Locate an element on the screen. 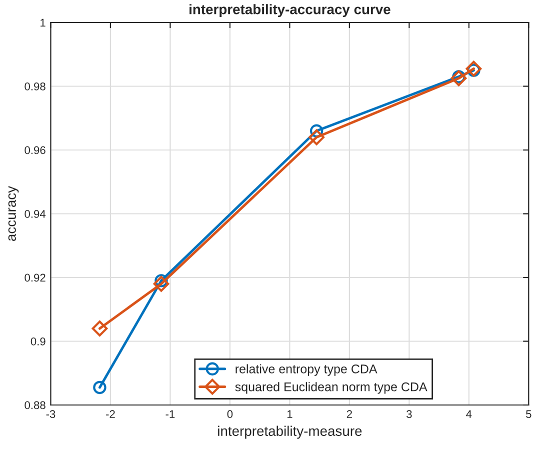 Image resolution: width=534 pixels, height=450 pixels. y-tick-label: 0.98 is located at coordinates (35, 86).